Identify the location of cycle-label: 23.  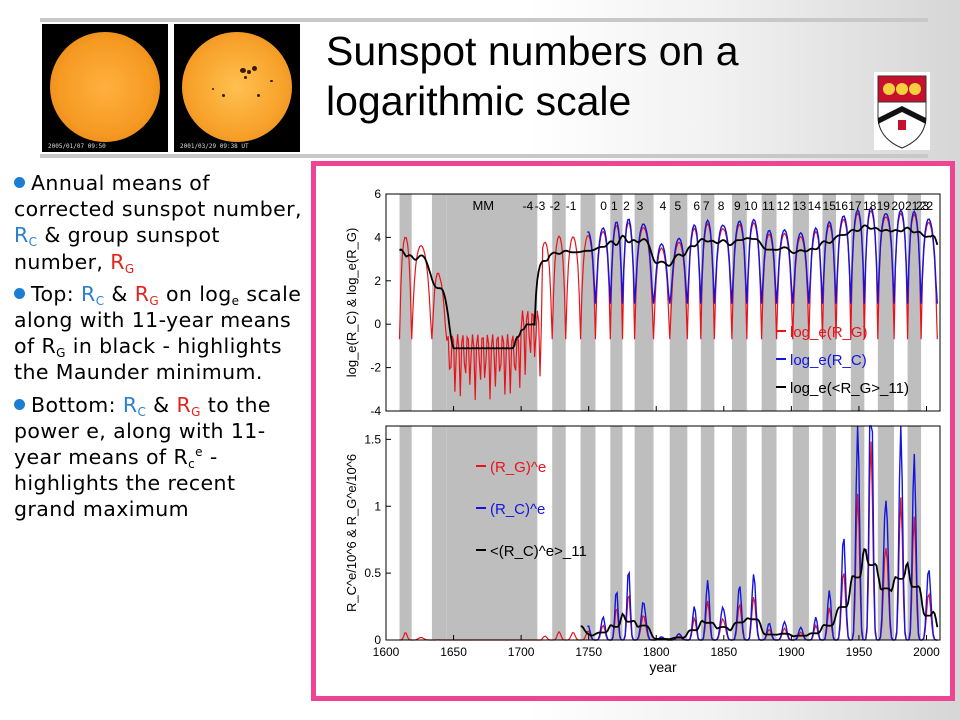
(923, 206).